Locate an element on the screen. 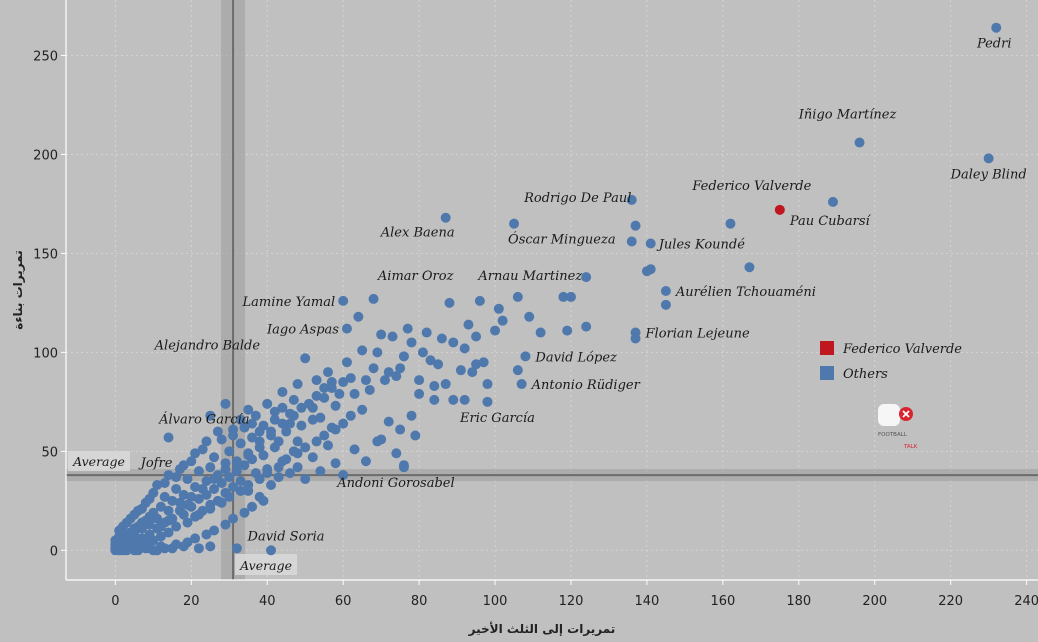  point-label: Federico Valverde is located at coordinates (751, 186).